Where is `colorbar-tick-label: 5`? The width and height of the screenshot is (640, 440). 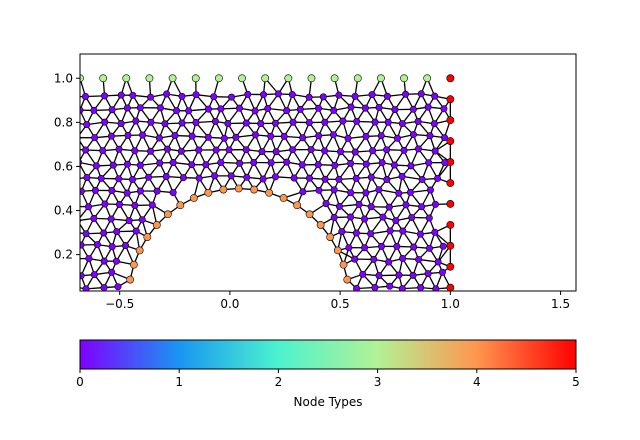
colorbar-tick-label: 5 is located at coordinates (576, 382).